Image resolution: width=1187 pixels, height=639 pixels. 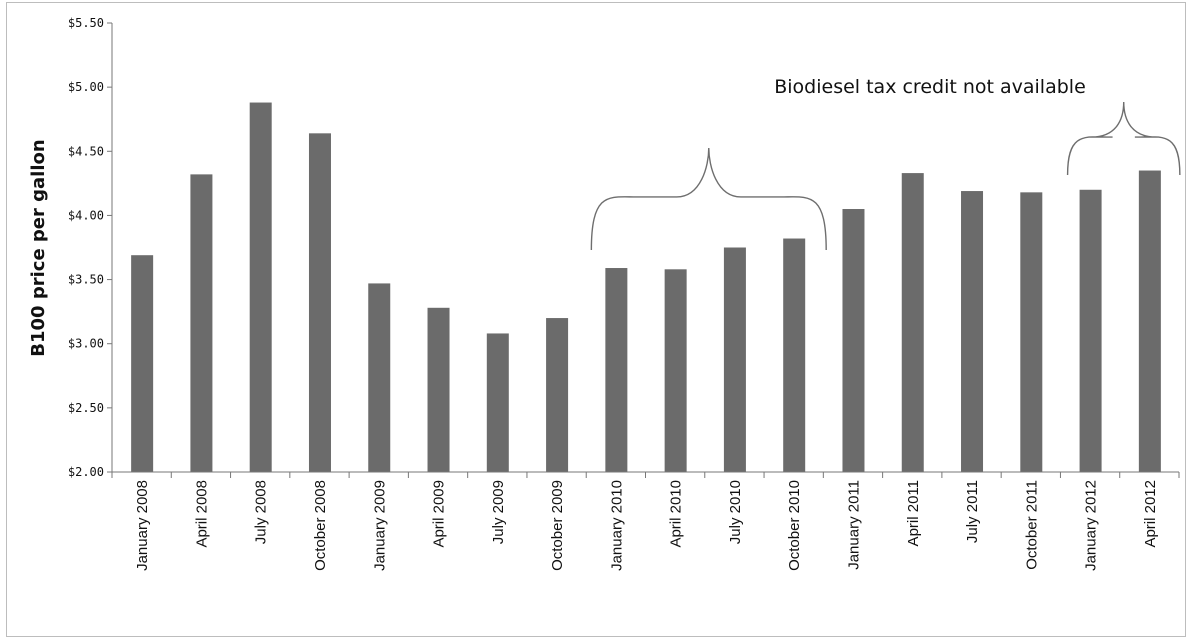 I want to click on x-tick-label: October 2010, so click(x=794, y=525).